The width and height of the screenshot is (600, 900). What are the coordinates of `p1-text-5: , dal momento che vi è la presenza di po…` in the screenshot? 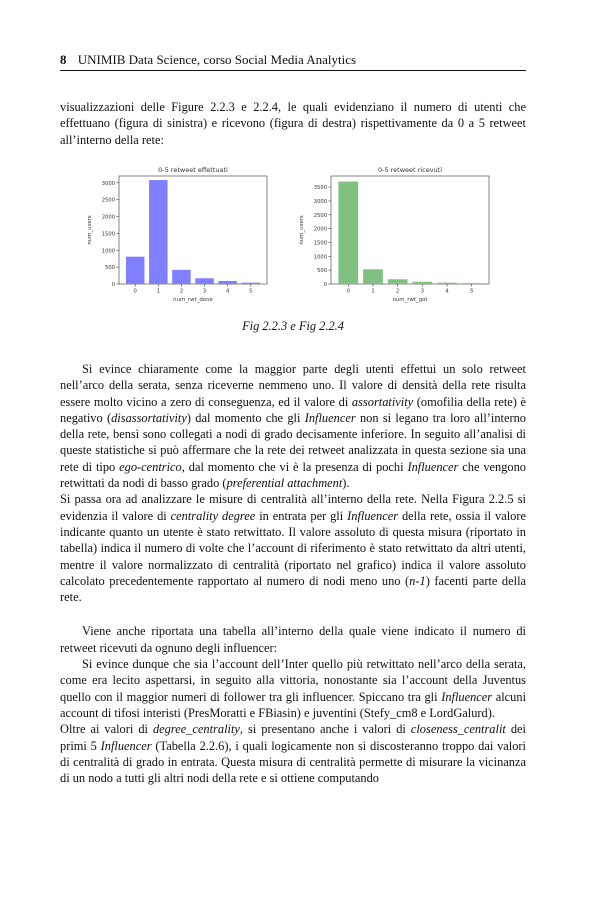 It's located at (294, 466).